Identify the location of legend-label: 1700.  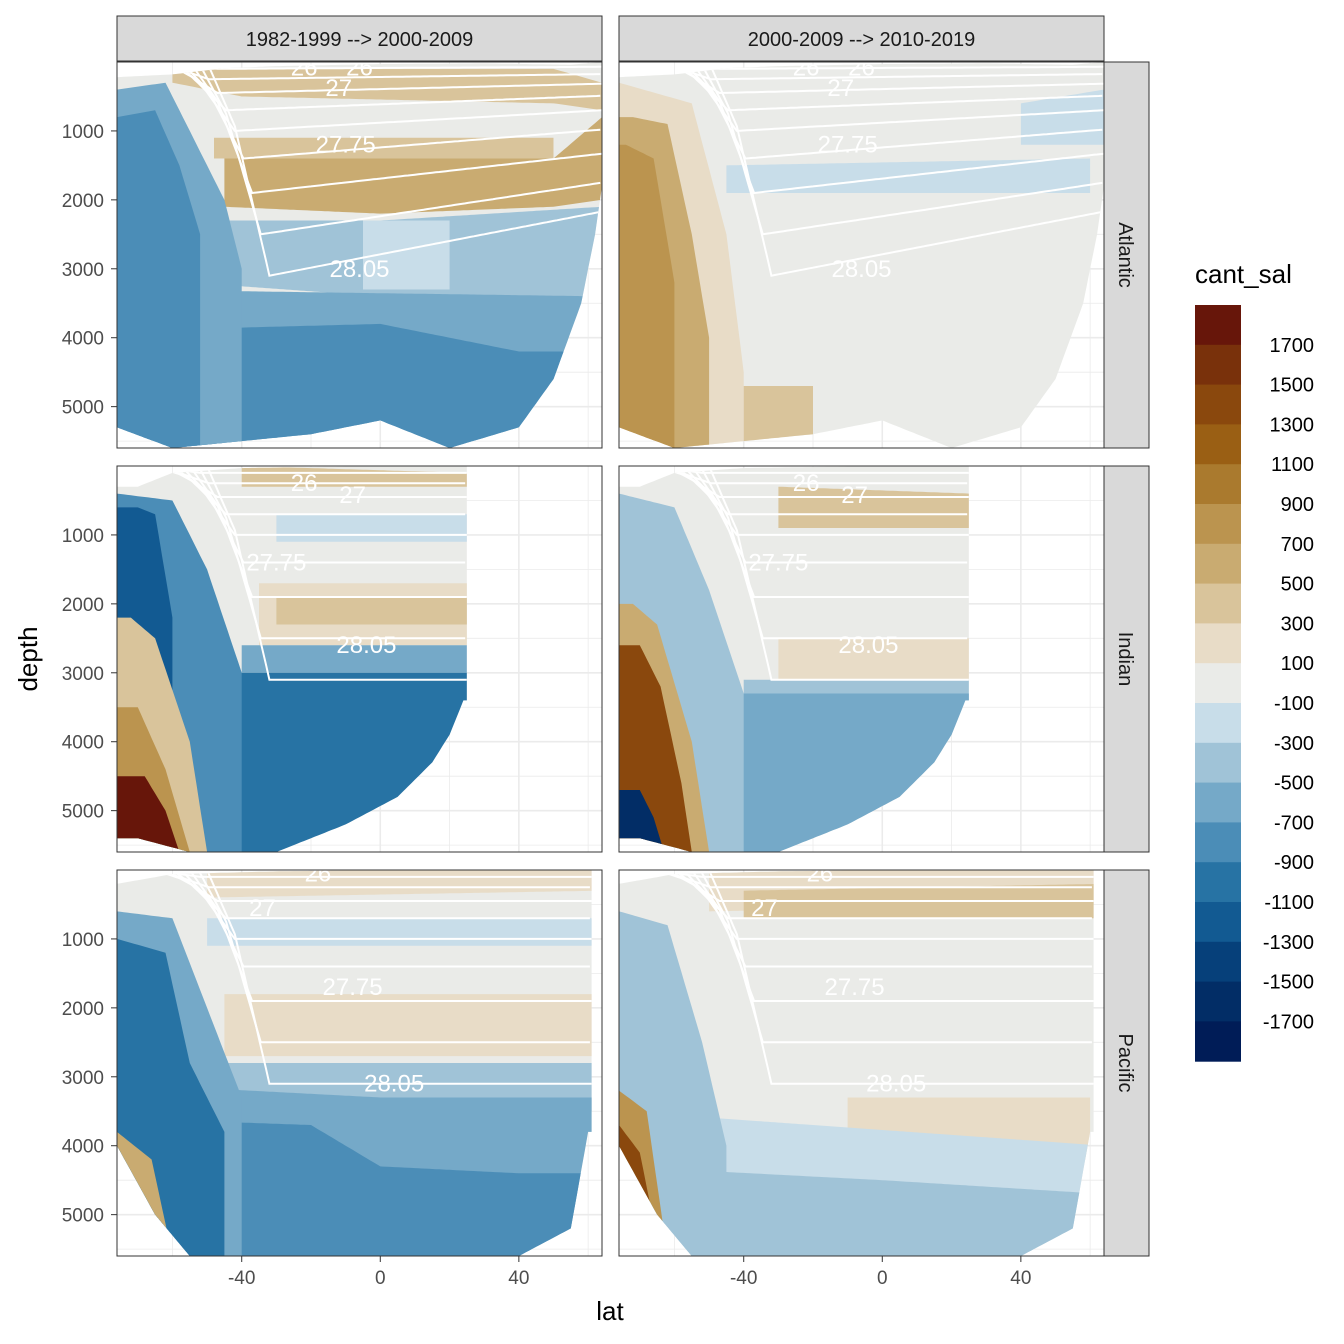
(1292, 346).